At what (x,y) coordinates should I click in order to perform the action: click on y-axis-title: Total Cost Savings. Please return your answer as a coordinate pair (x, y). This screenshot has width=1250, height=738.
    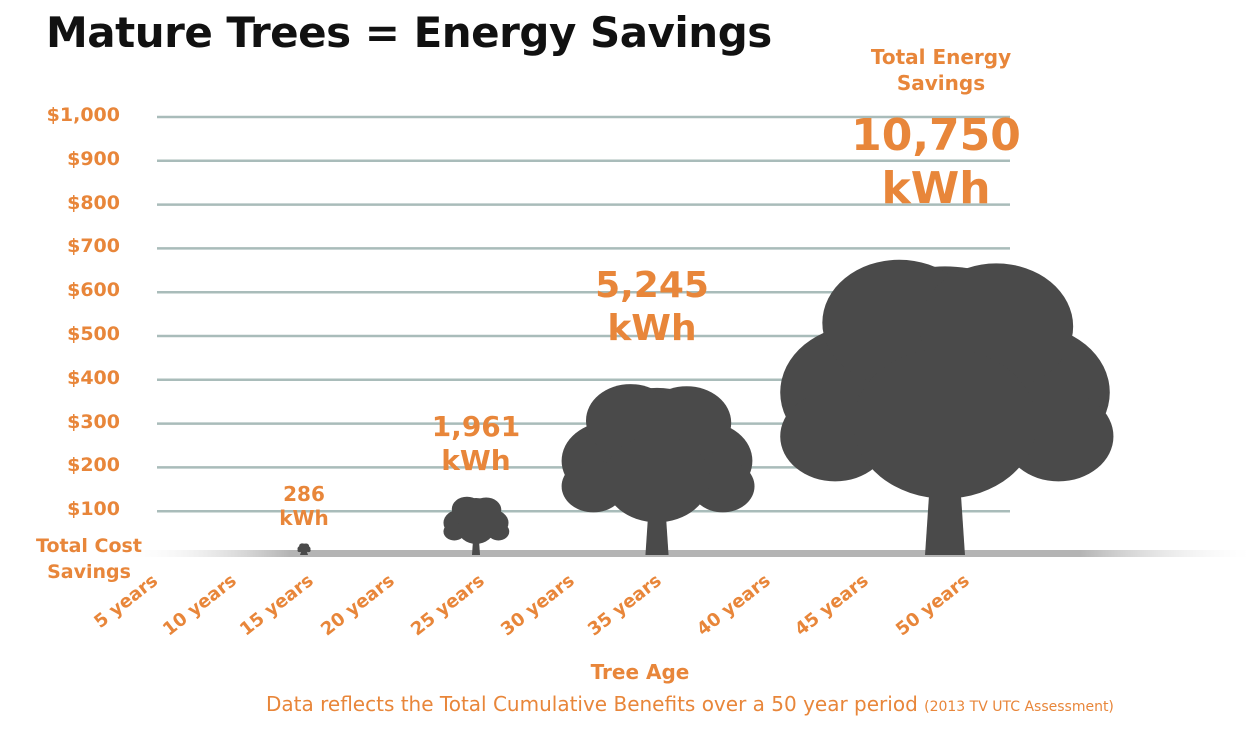
    Looking at the image, I should click on (89, 559).